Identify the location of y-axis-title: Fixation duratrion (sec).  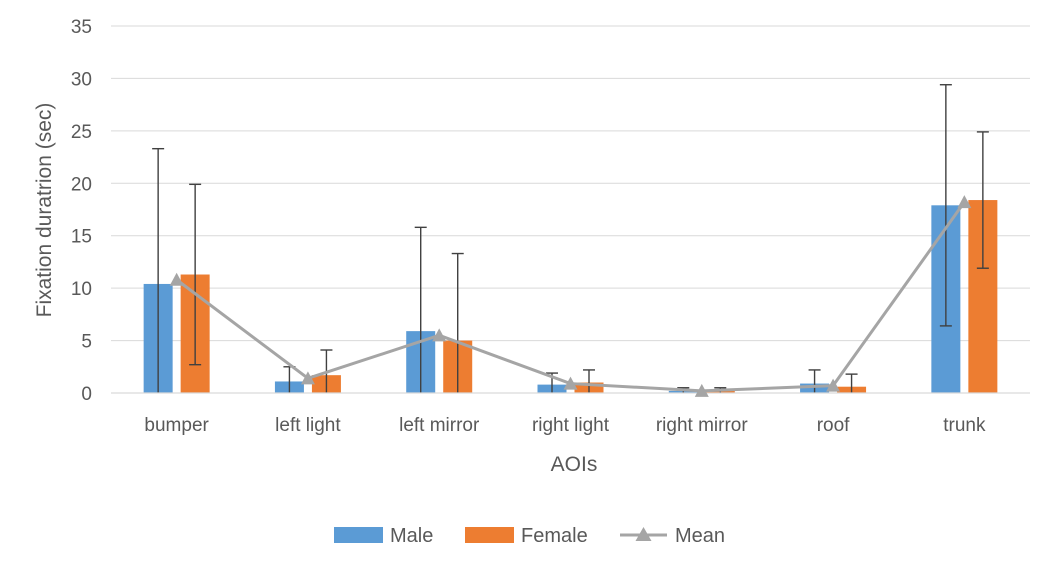
(44, 210).